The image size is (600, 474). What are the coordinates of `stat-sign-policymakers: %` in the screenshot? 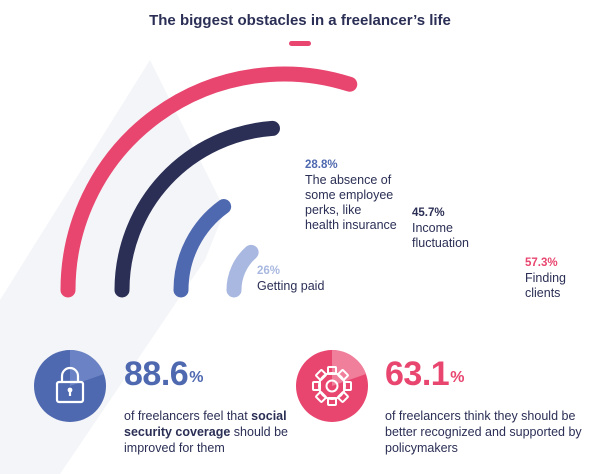 It's located at (457, 377).